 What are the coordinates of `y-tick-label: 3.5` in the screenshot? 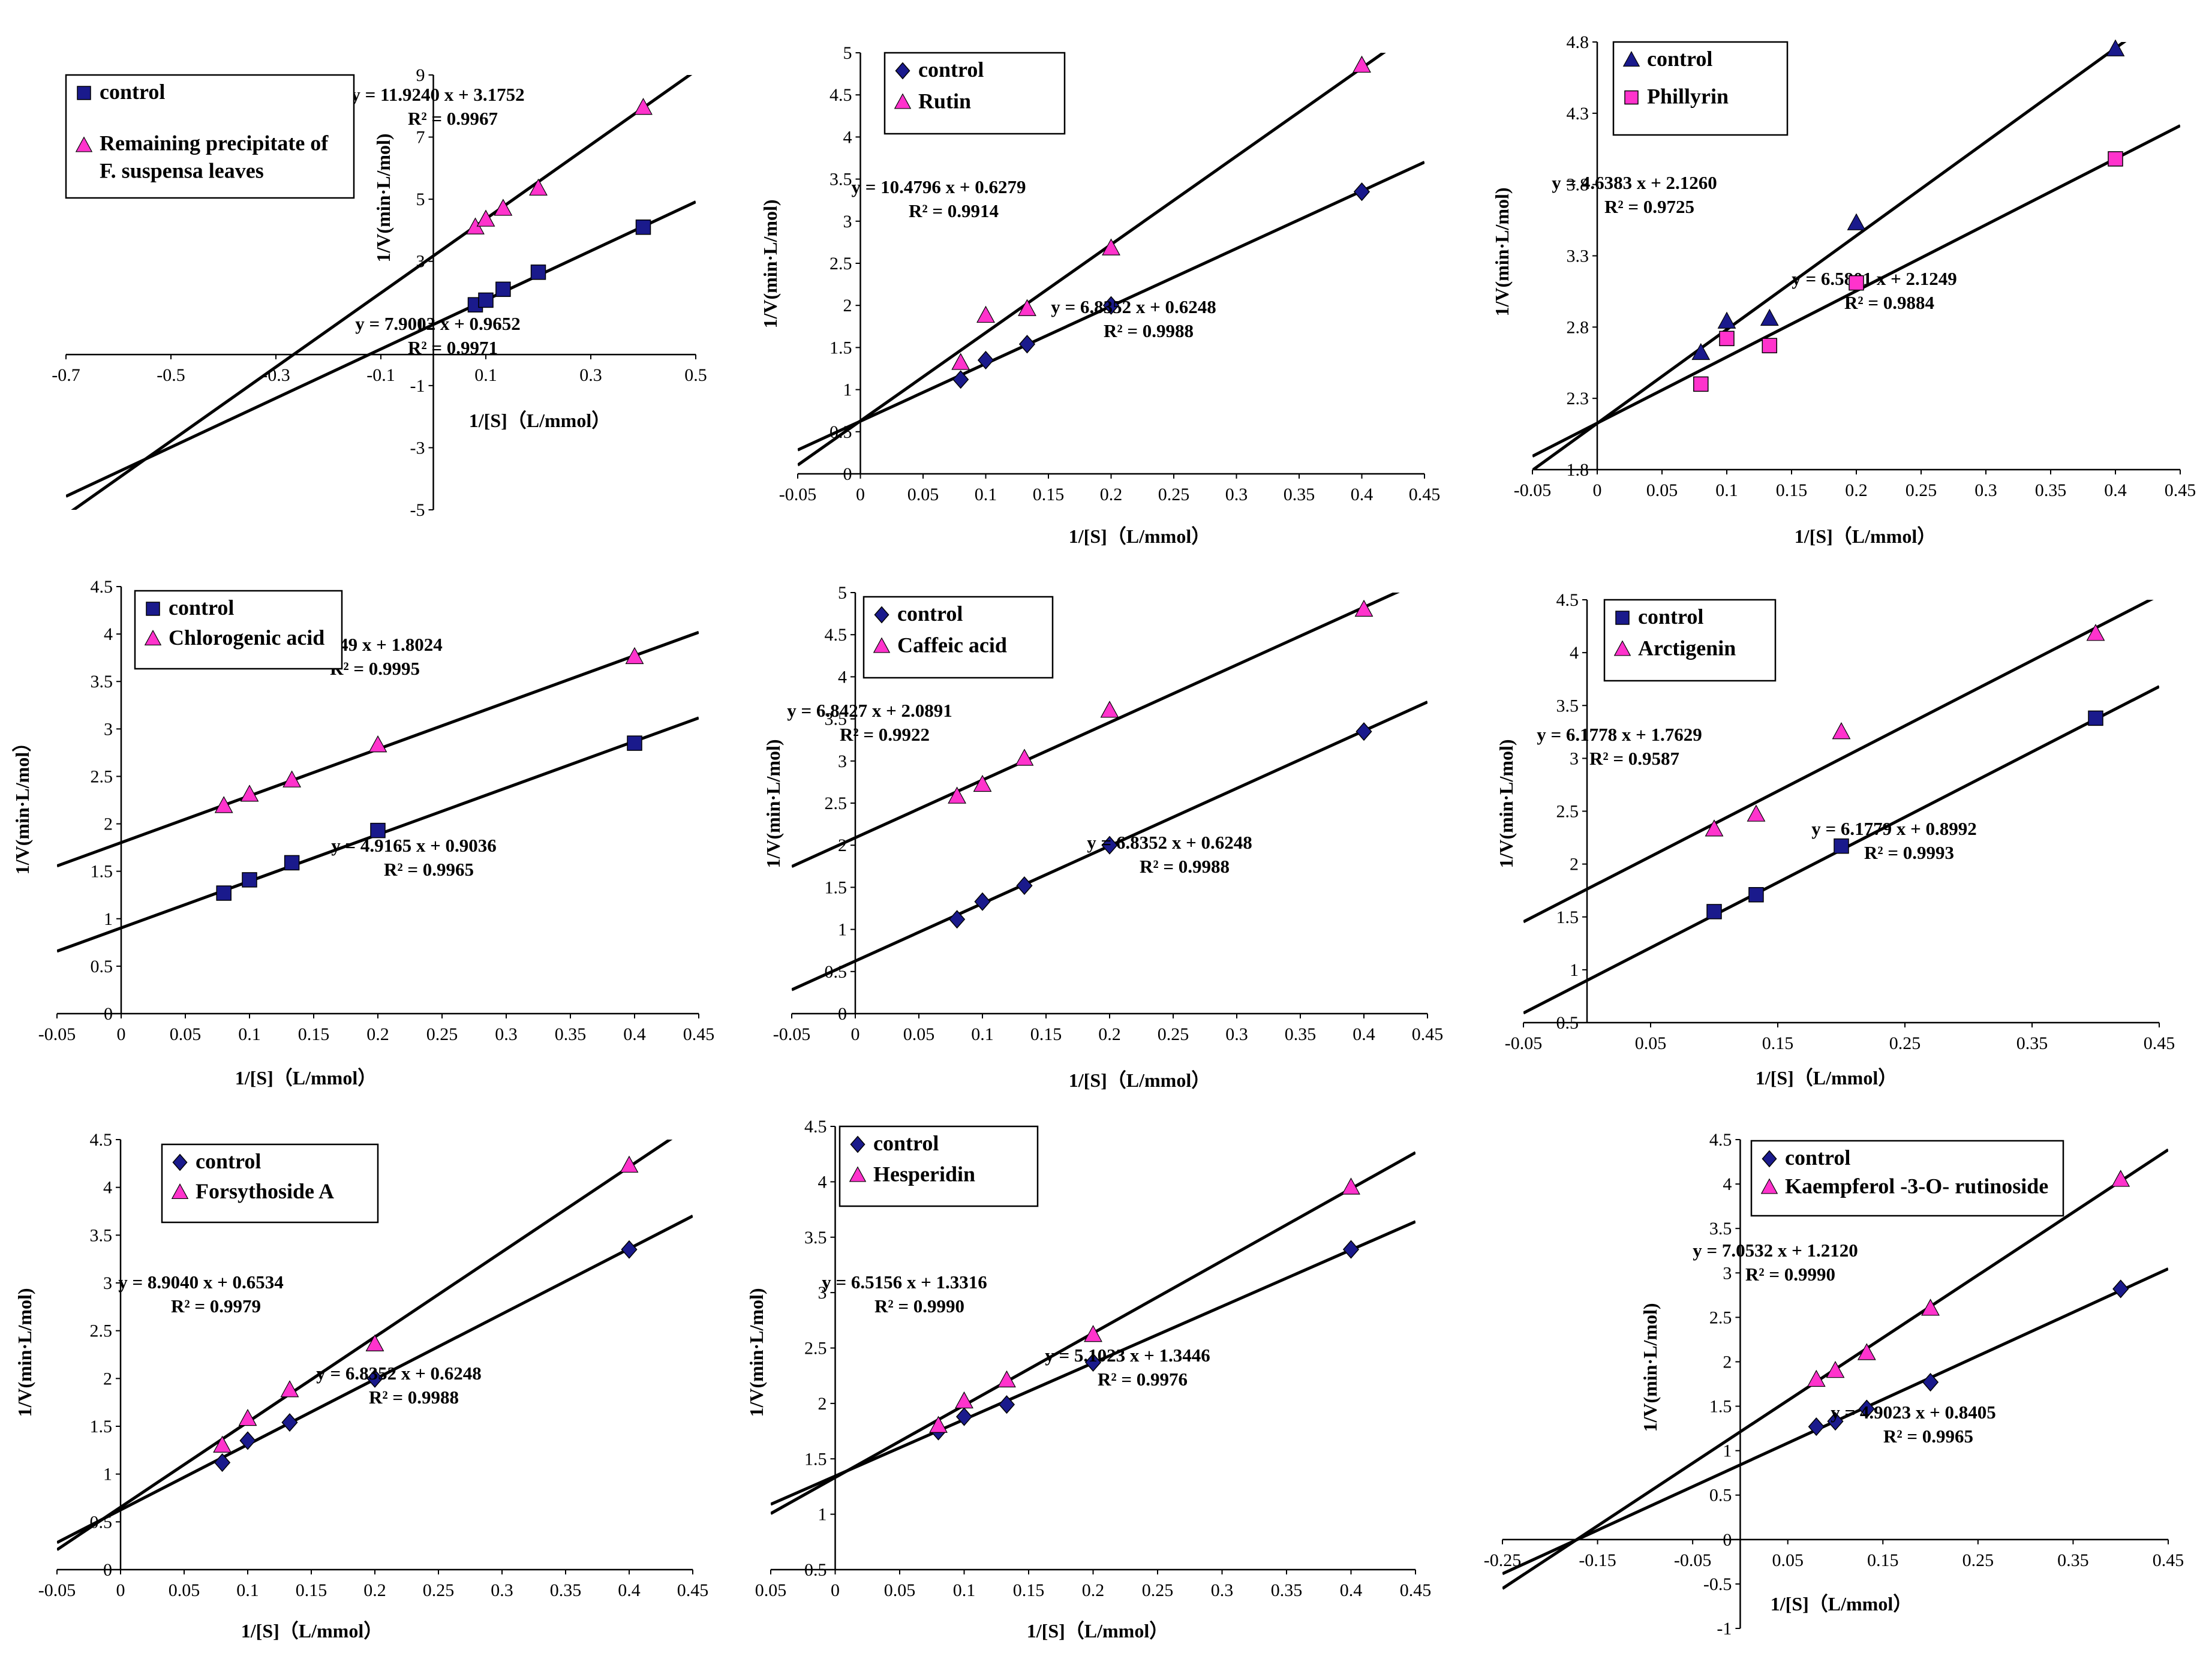 It's located at (1720, 1229).